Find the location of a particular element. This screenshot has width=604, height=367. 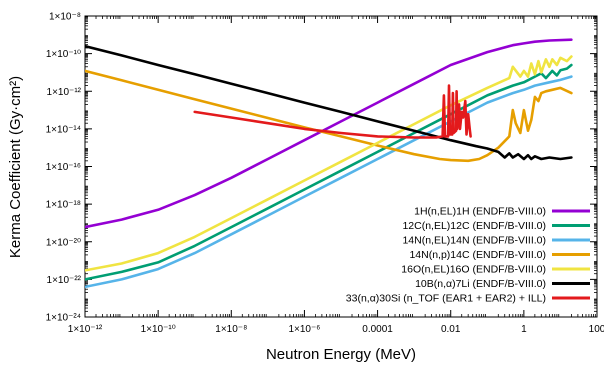

y-tick-label: 1×10⁻²⁴ is located at coordinates (63, 318).